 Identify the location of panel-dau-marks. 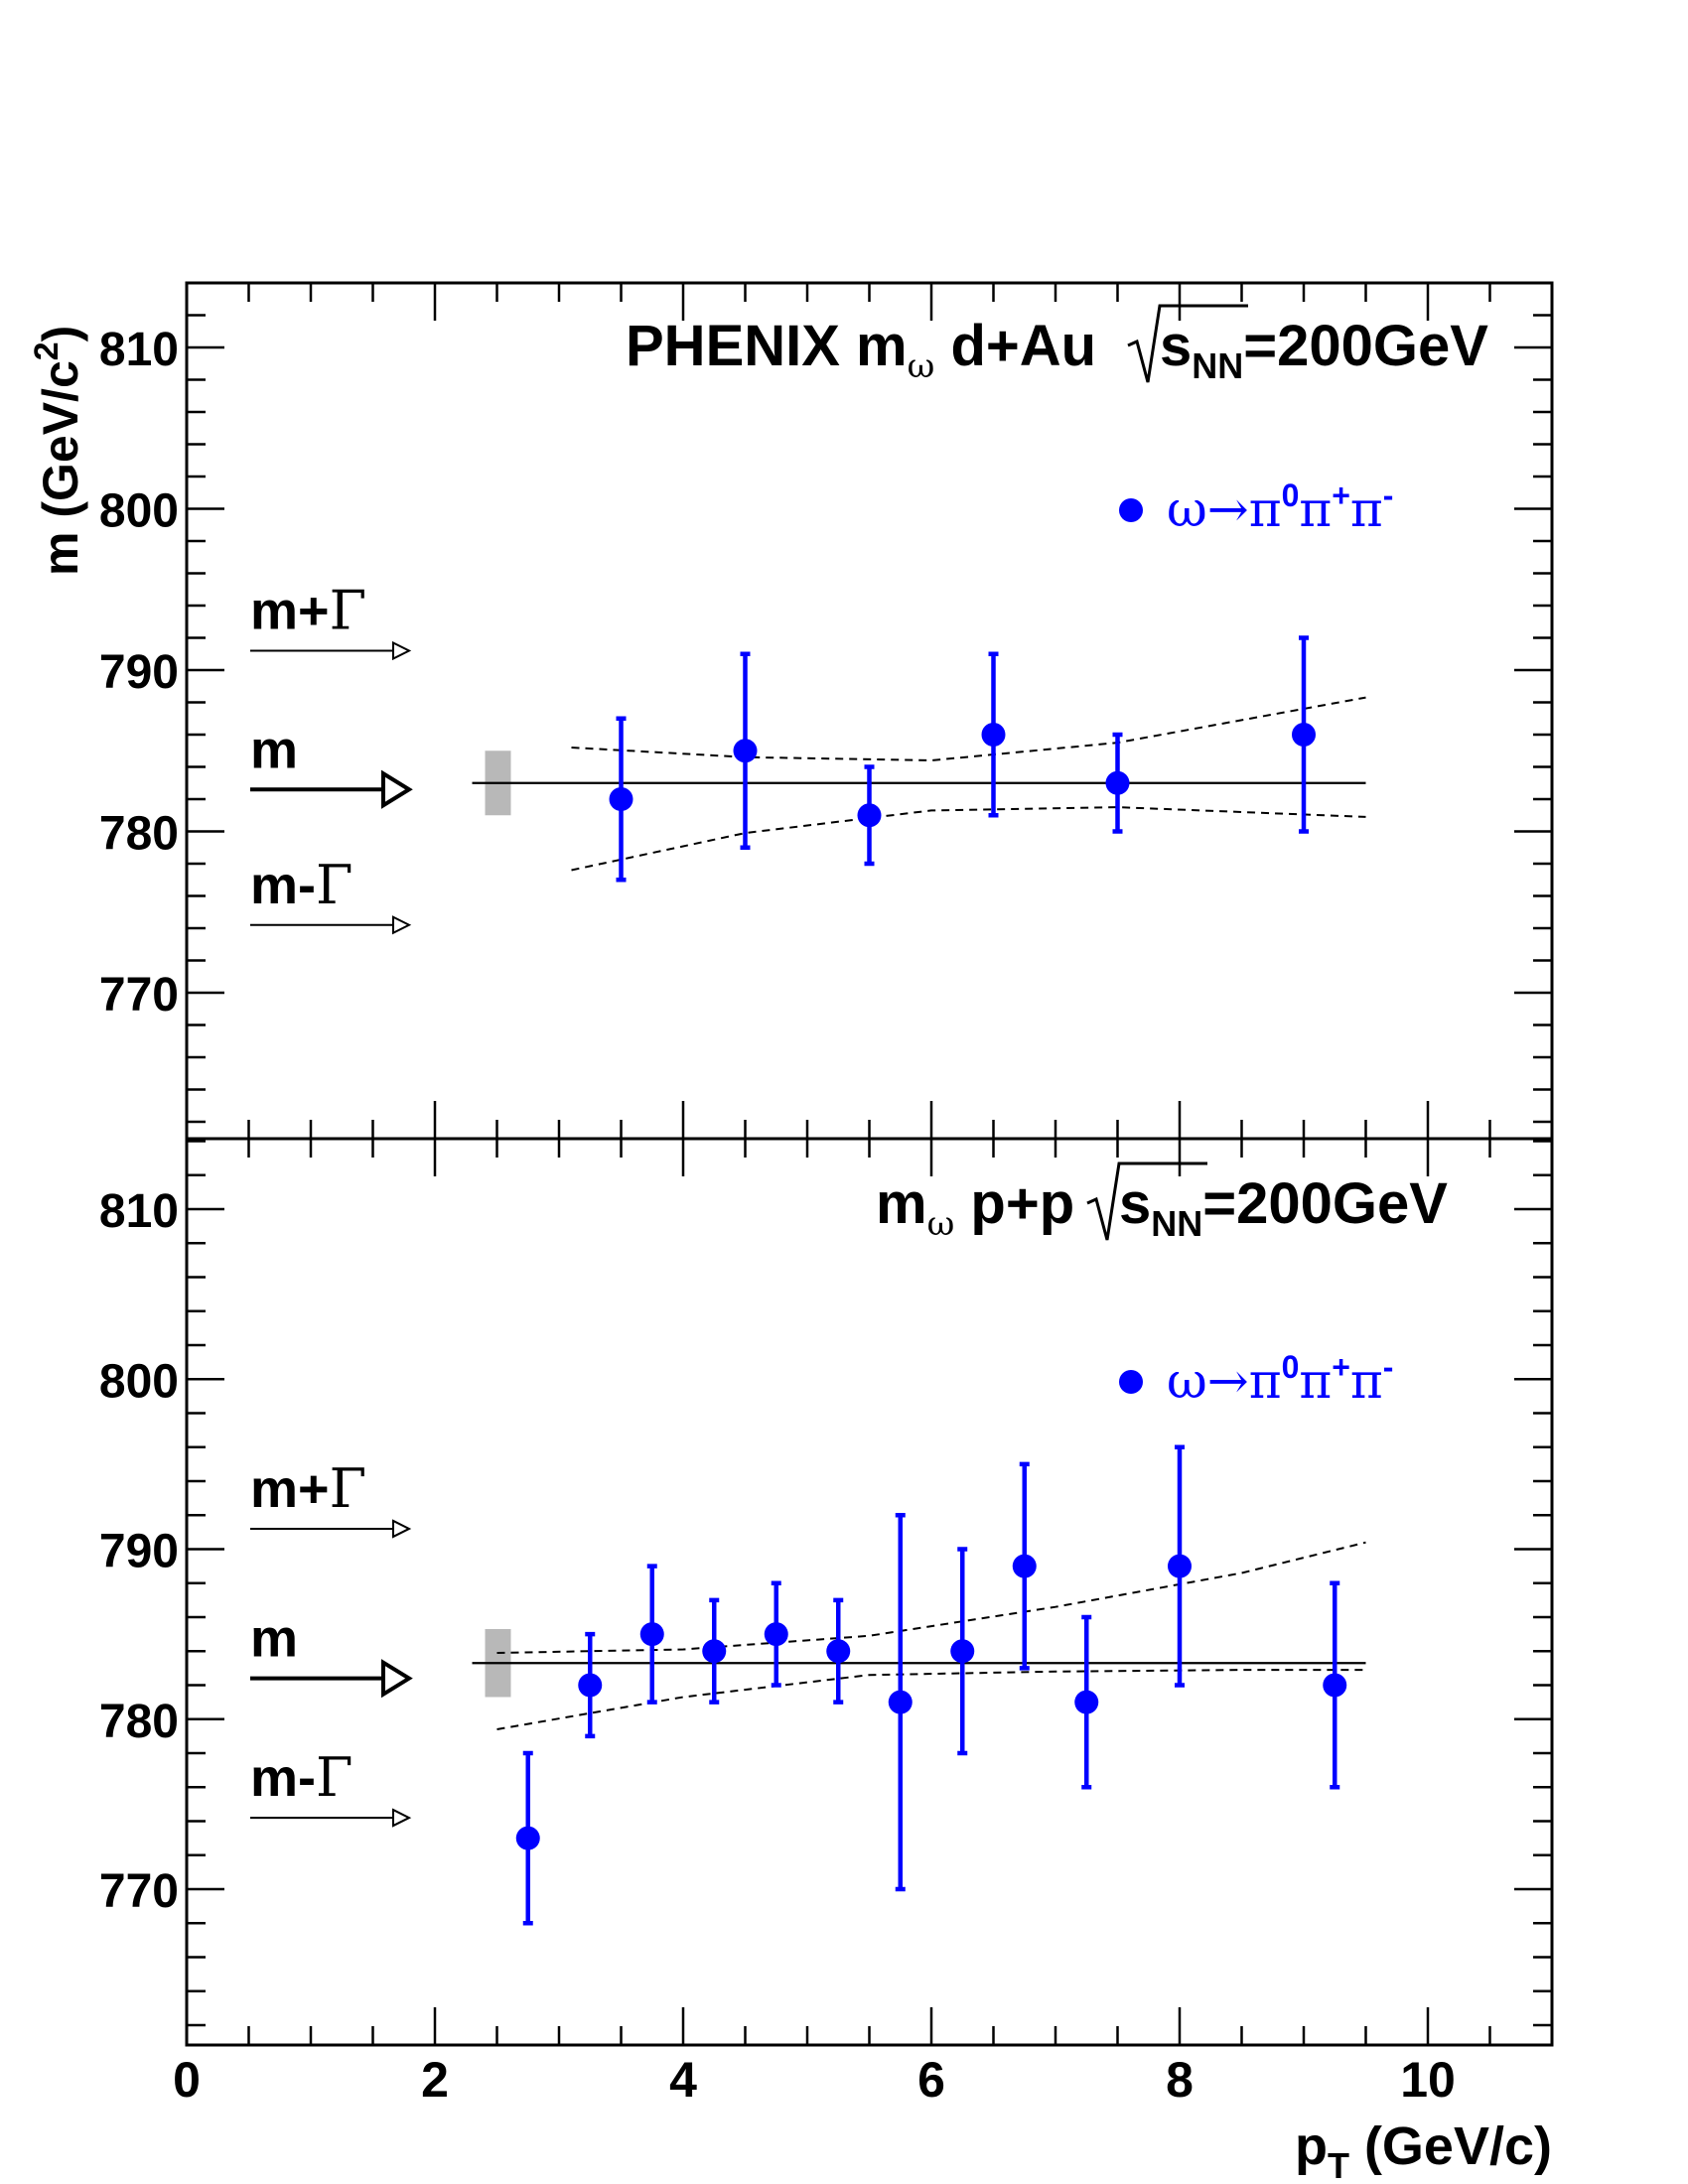
(919, 759).